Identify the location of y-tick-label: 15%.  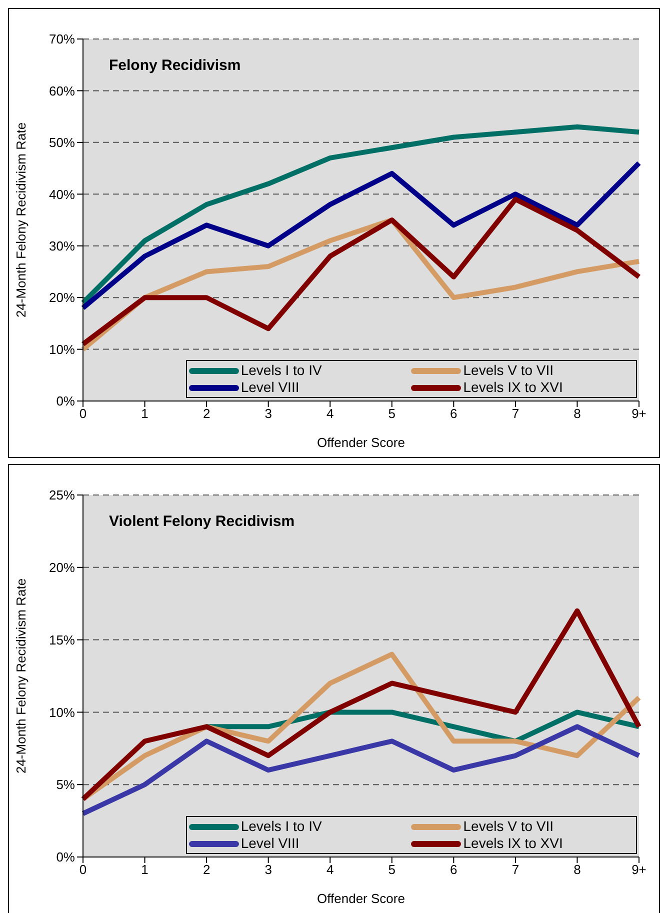
(62, 640).